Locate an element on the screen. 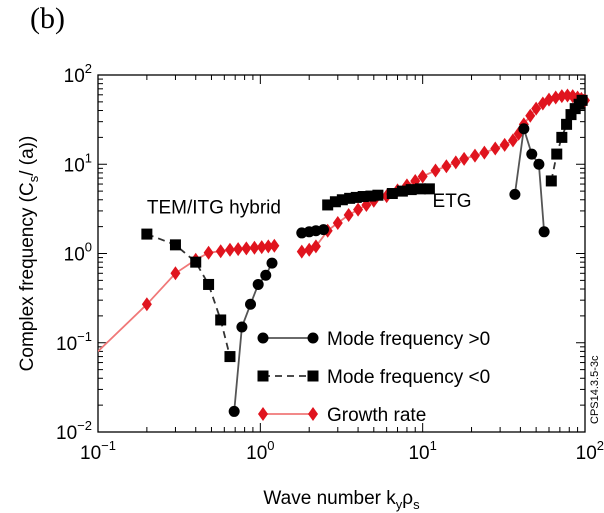  legend-label: Mode frequency >0 is located at coordinates (408, 339).